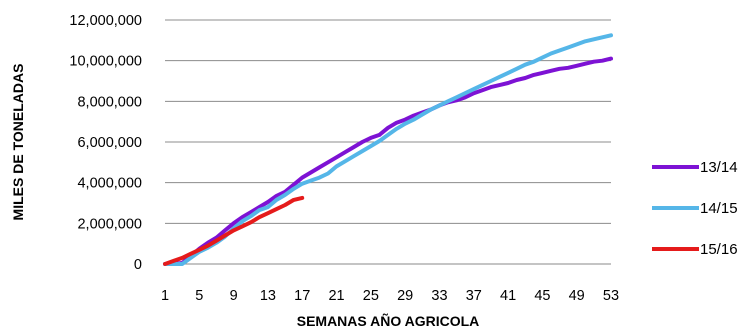 The height and width of the screenshot is (334, 753). What do you see at coordinates (611, 296) in the screenshot?
I see `x-tick-label: 53` at bounding box center [611, 296].